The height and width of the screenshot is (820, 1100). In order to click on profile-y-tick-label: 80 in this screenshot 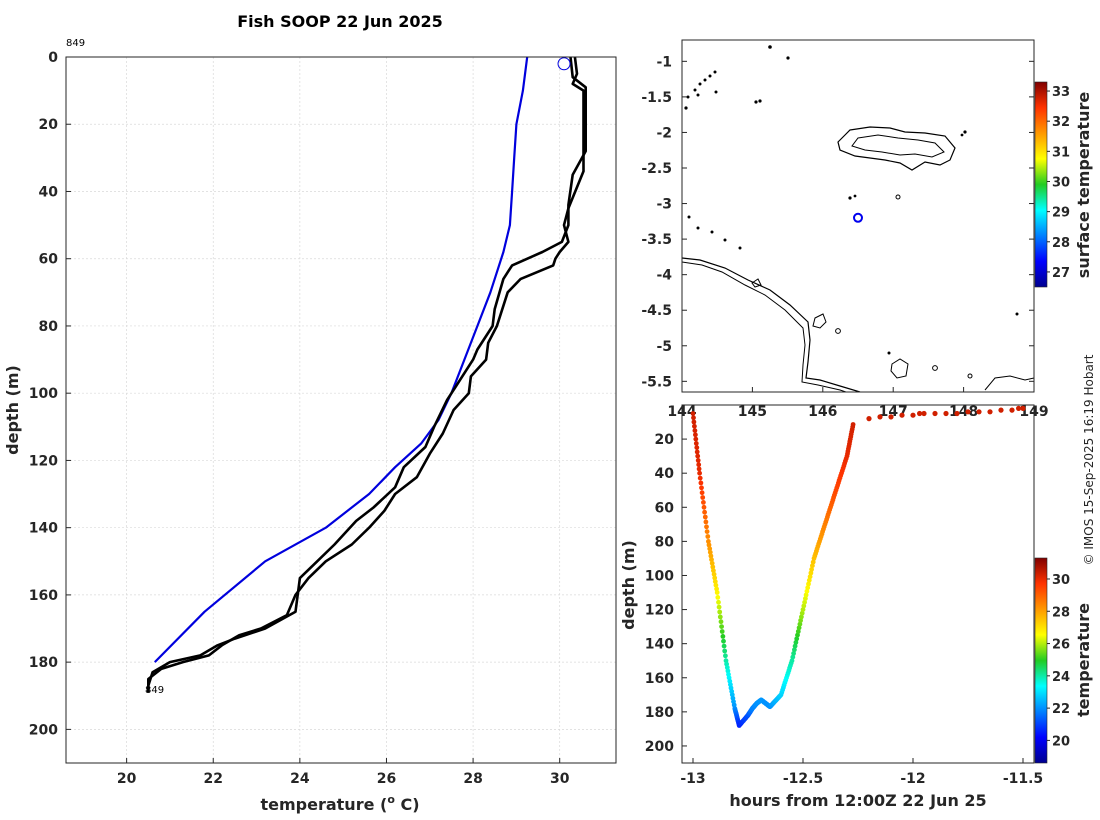, I will do `click(49, 327)`.